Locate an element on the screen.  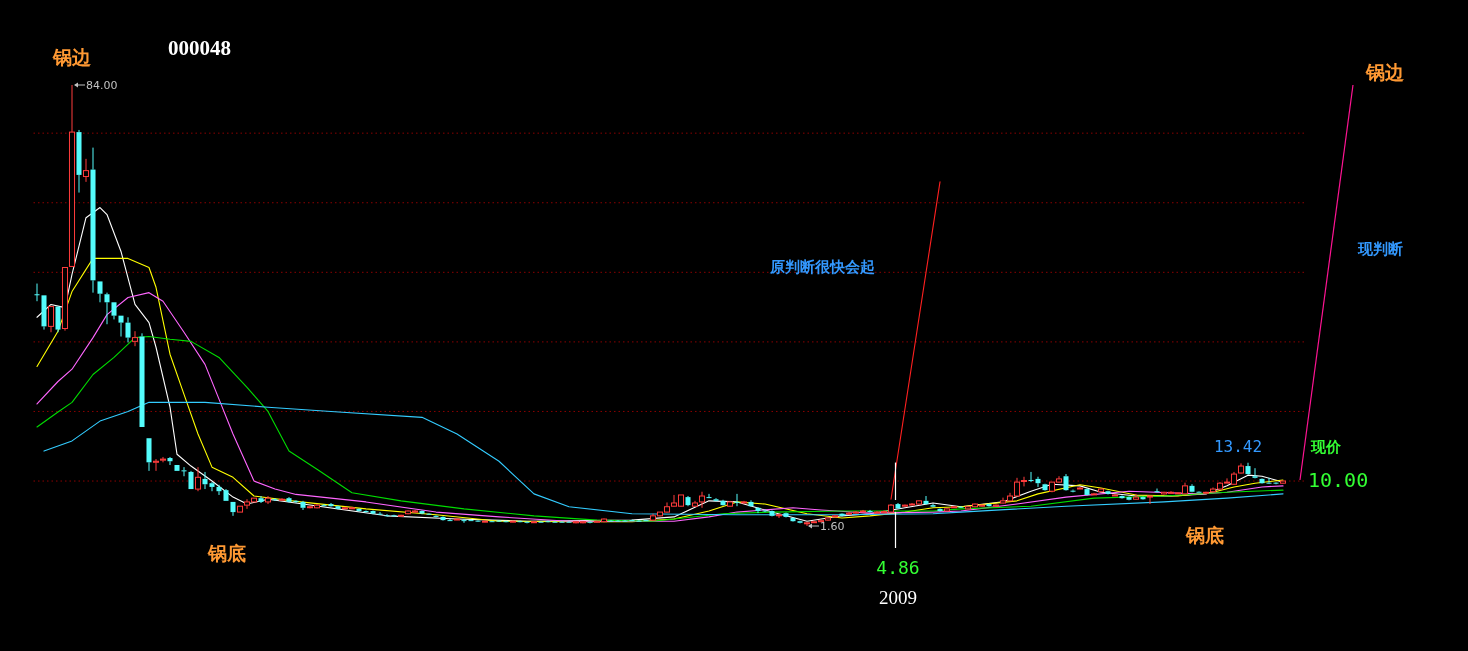
text: 锅底 is located at coordinates (226, 553).